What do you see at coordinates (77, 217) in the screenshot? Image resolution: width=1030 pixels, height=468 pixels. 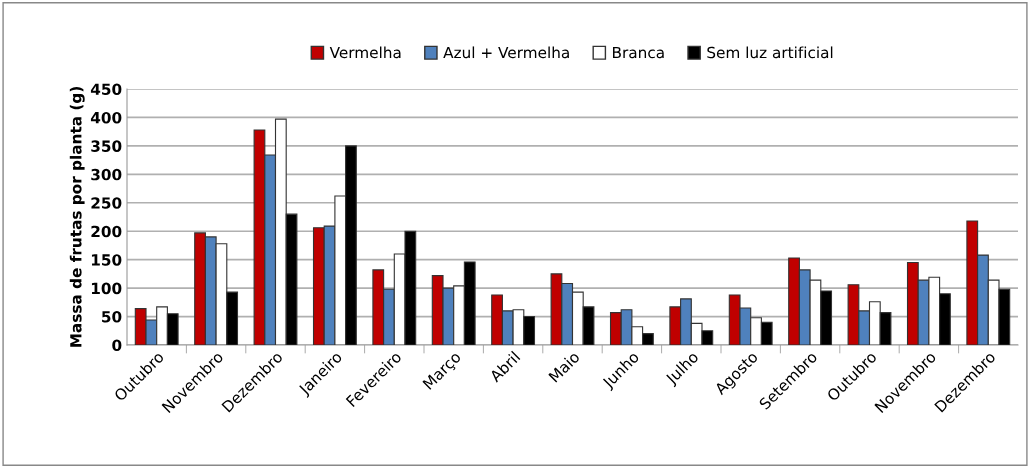 I see `y-axis-title: Massa de frutas por planta (g)` at bounding box center [77, 217].